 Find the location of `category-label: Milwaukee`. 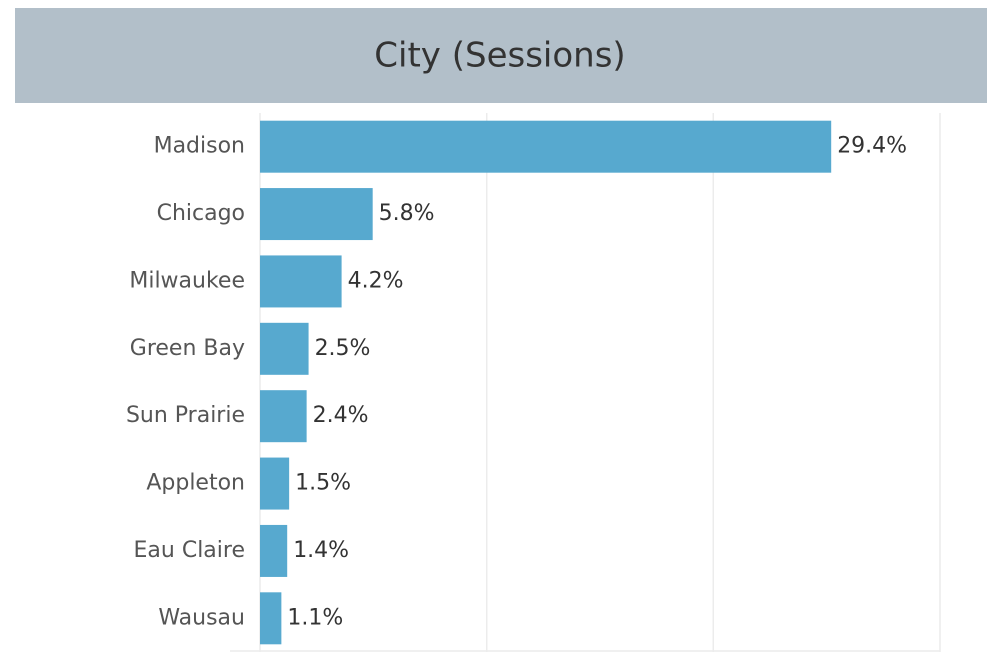

category-label: Milwaukee is located at coordinates (187, 280).